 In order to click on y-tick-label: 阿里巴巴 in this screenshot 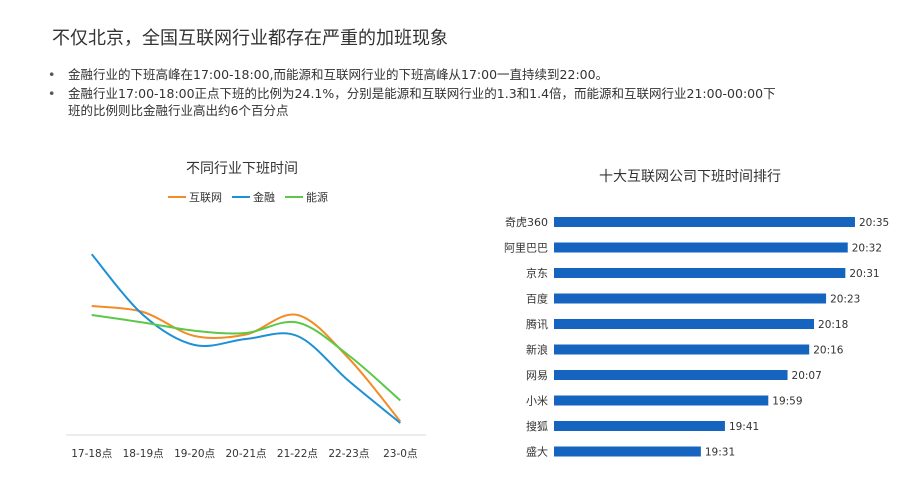, I will do `click(526, 248)`.